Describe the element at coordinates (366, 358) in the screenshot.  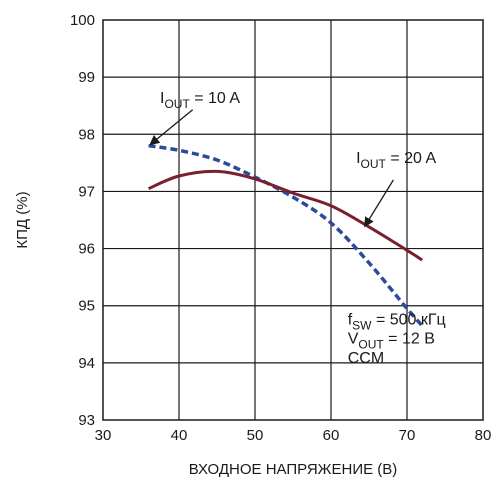
I see `condition-line-3: CCM` at that location.